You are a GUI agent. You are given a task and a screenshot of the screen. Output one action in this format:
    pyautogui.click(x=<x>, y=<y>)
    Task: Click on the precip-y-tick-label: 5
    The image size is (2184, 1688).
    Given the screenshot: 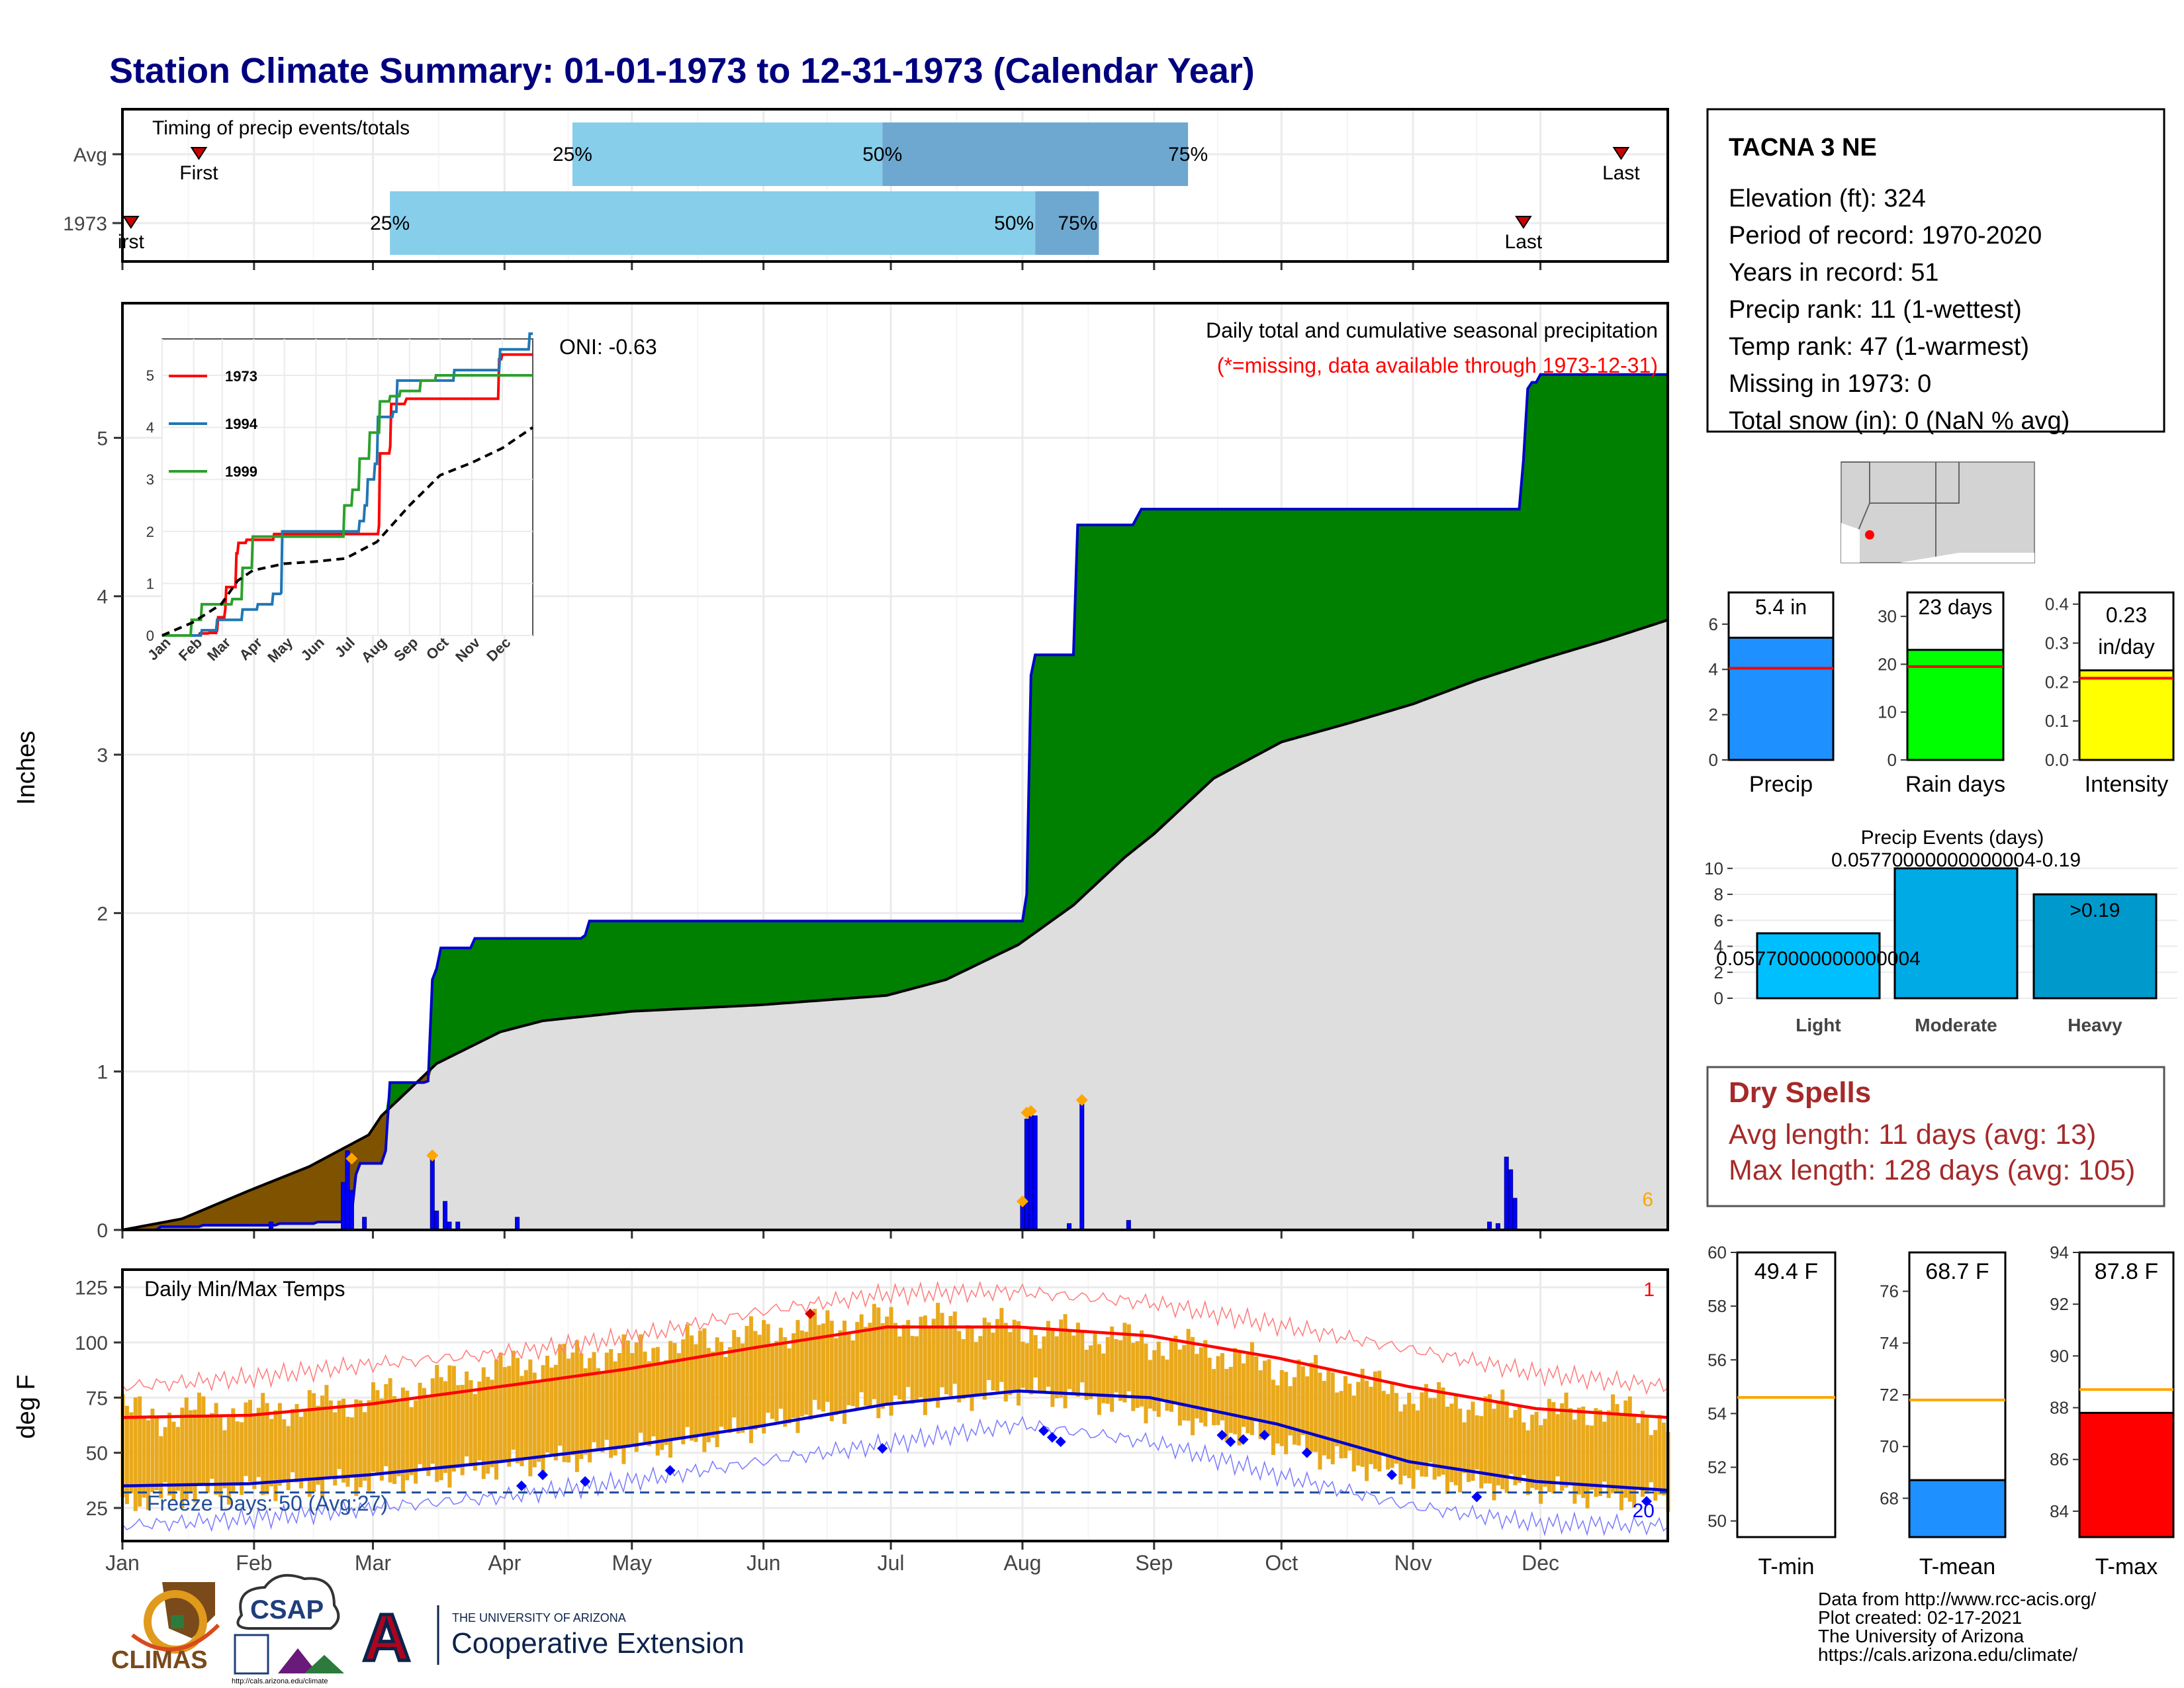 What is the action you would take?
    pyautogui.click(x=103, y=438)
    